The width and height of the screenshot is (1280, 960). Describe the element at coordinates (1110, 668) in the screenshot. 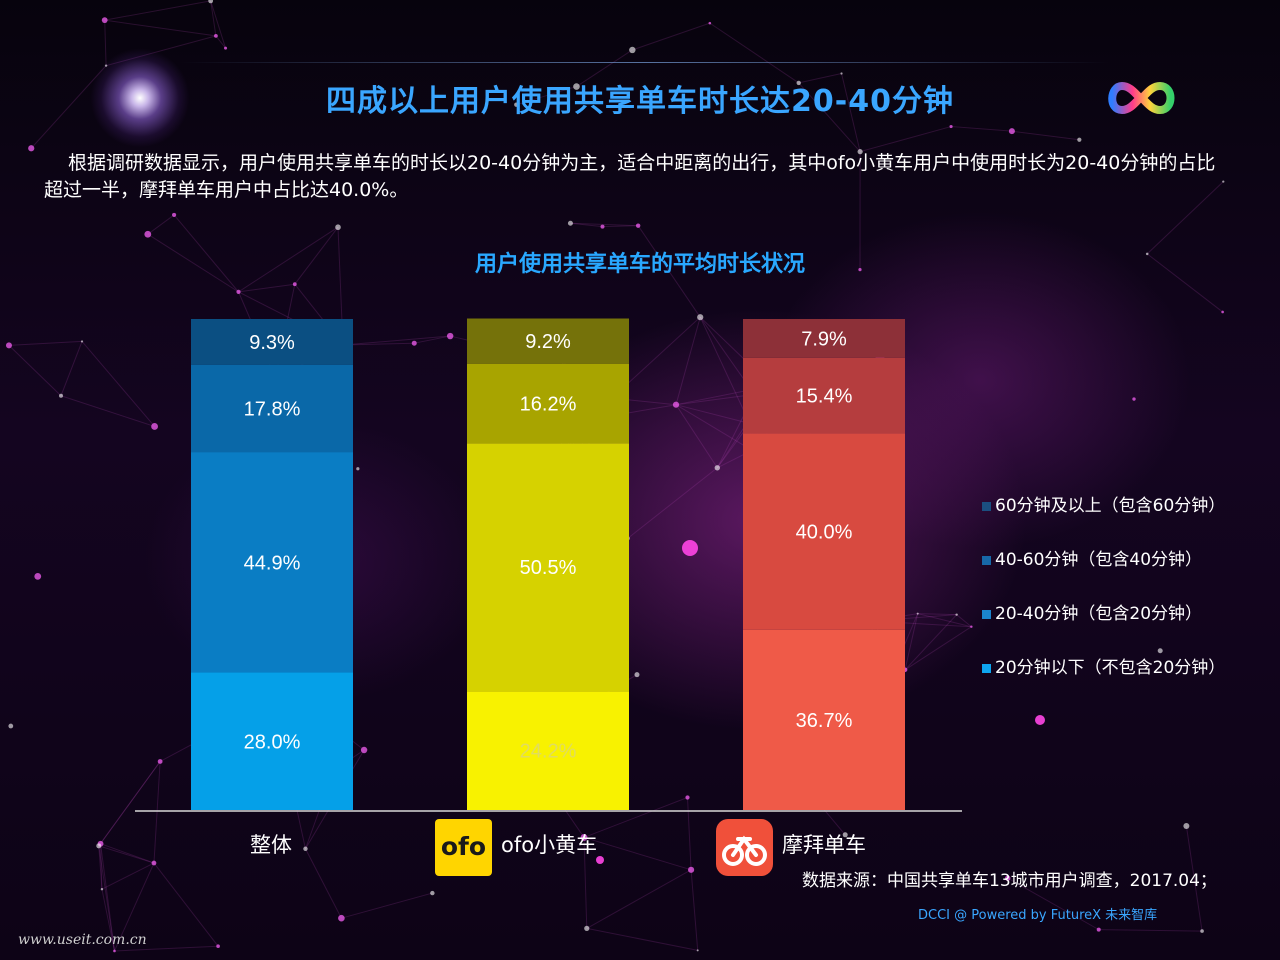

I see `legend-label: 20分钟以下（不包含20分钟）` at that location.